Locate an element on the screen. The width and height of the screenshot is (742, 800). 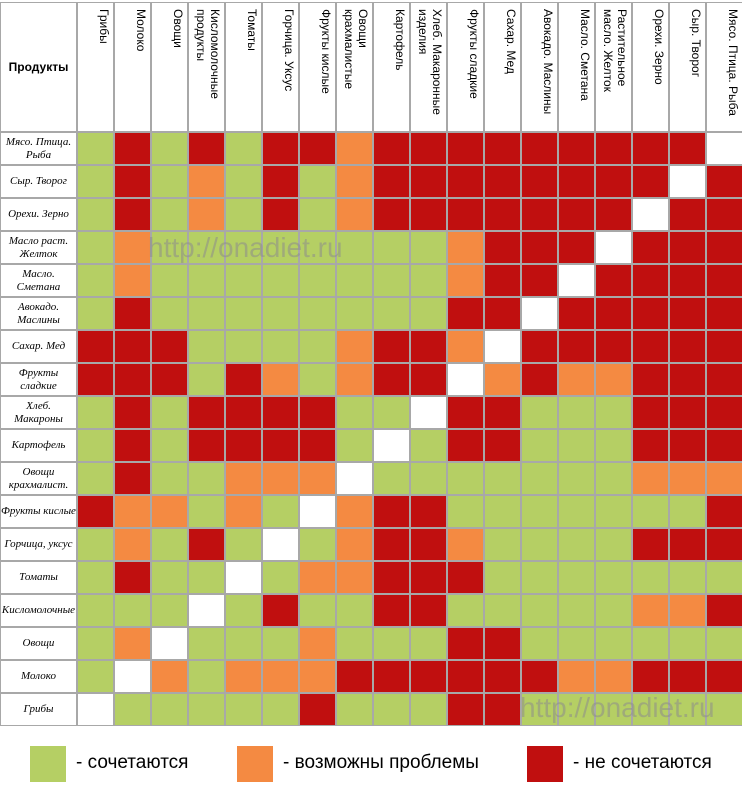
column-header: Горчица. Уксус is located at coordinates (280, 67).